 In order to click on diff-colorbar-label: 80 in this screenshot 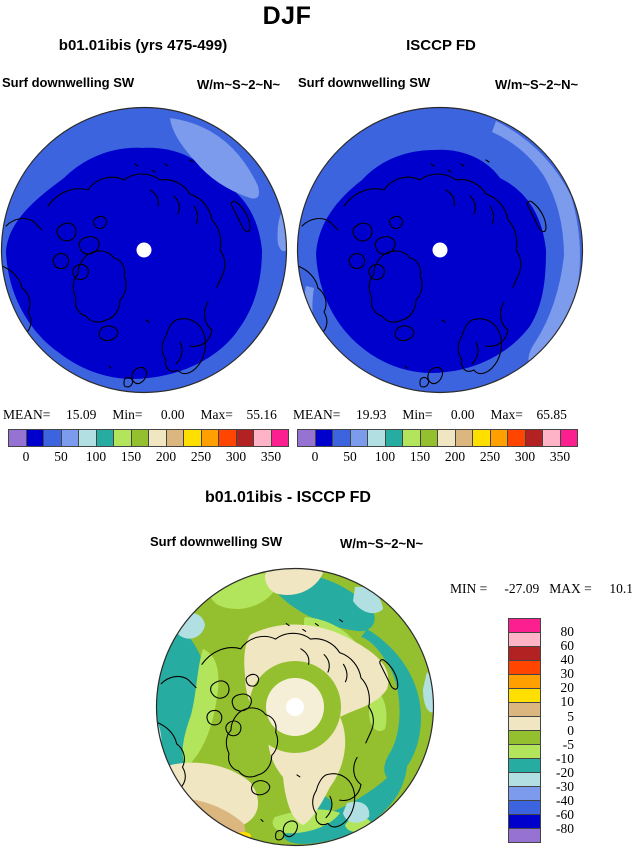, I will do `click(567, 631)`.